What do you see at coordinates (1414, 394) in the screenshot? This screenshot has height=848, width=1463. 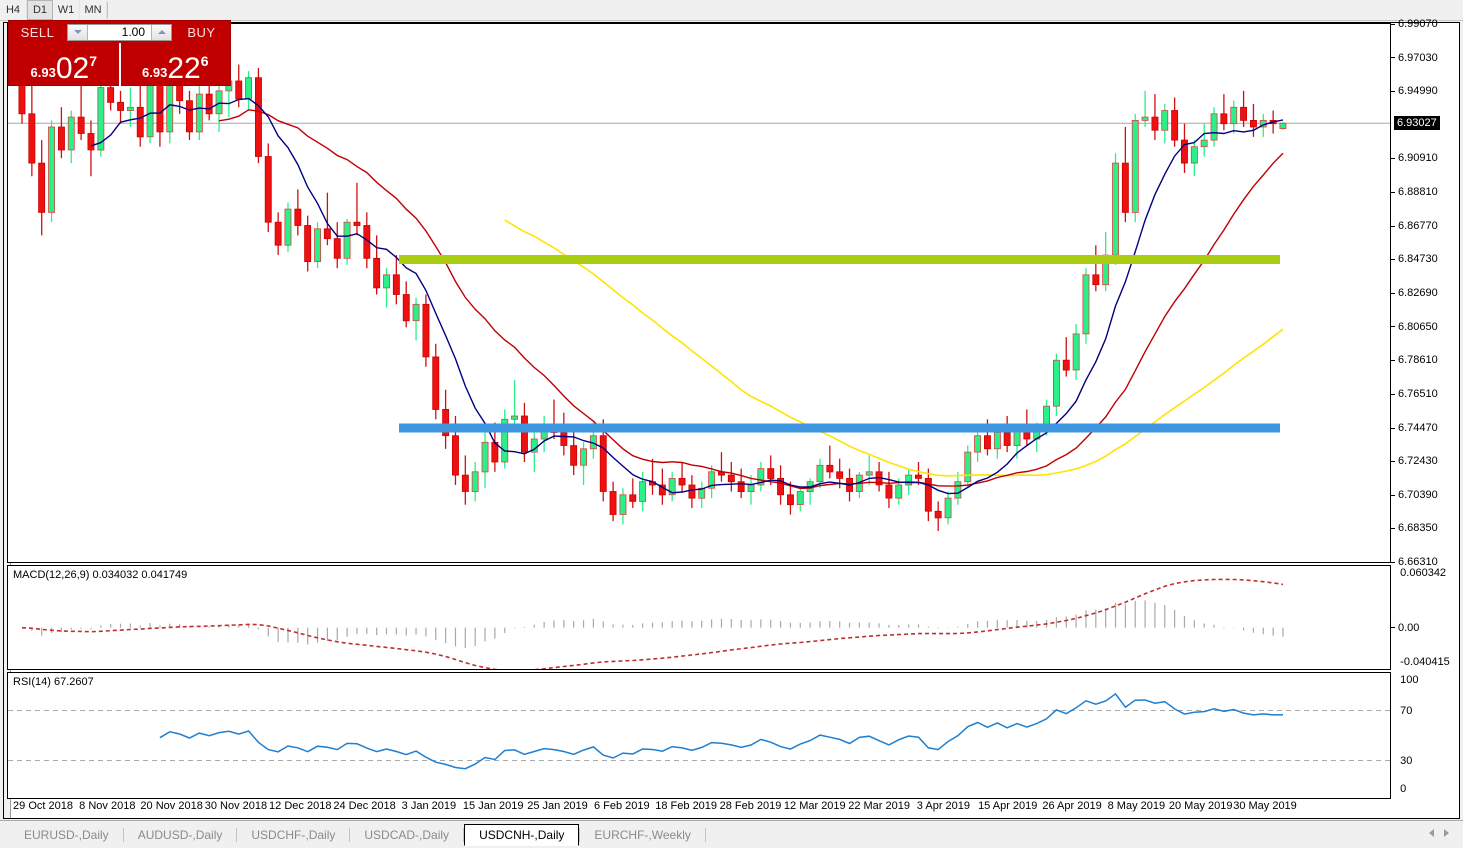 I see `price-tick: 6.76510` at bounding box center [1414, 394].